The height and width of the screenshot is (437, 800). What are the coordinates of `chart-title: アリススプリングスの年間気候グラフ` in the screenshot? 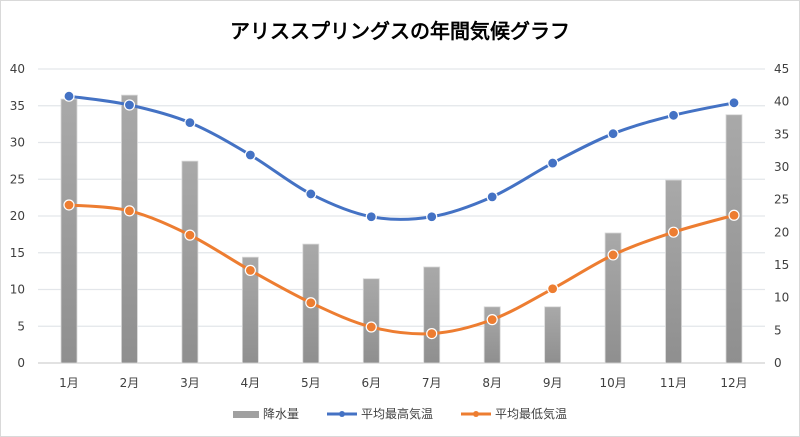 It's located at (400, 31).